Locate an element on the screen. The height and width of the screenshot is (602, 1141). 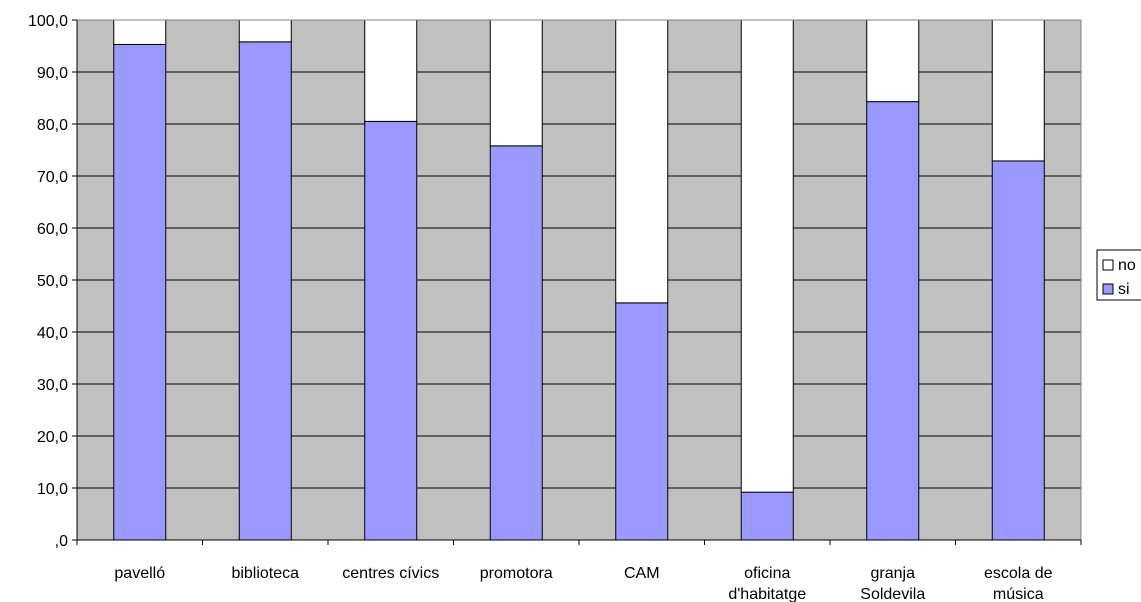
y-tick-label: 50,0 is located at coordinates (52, 281).